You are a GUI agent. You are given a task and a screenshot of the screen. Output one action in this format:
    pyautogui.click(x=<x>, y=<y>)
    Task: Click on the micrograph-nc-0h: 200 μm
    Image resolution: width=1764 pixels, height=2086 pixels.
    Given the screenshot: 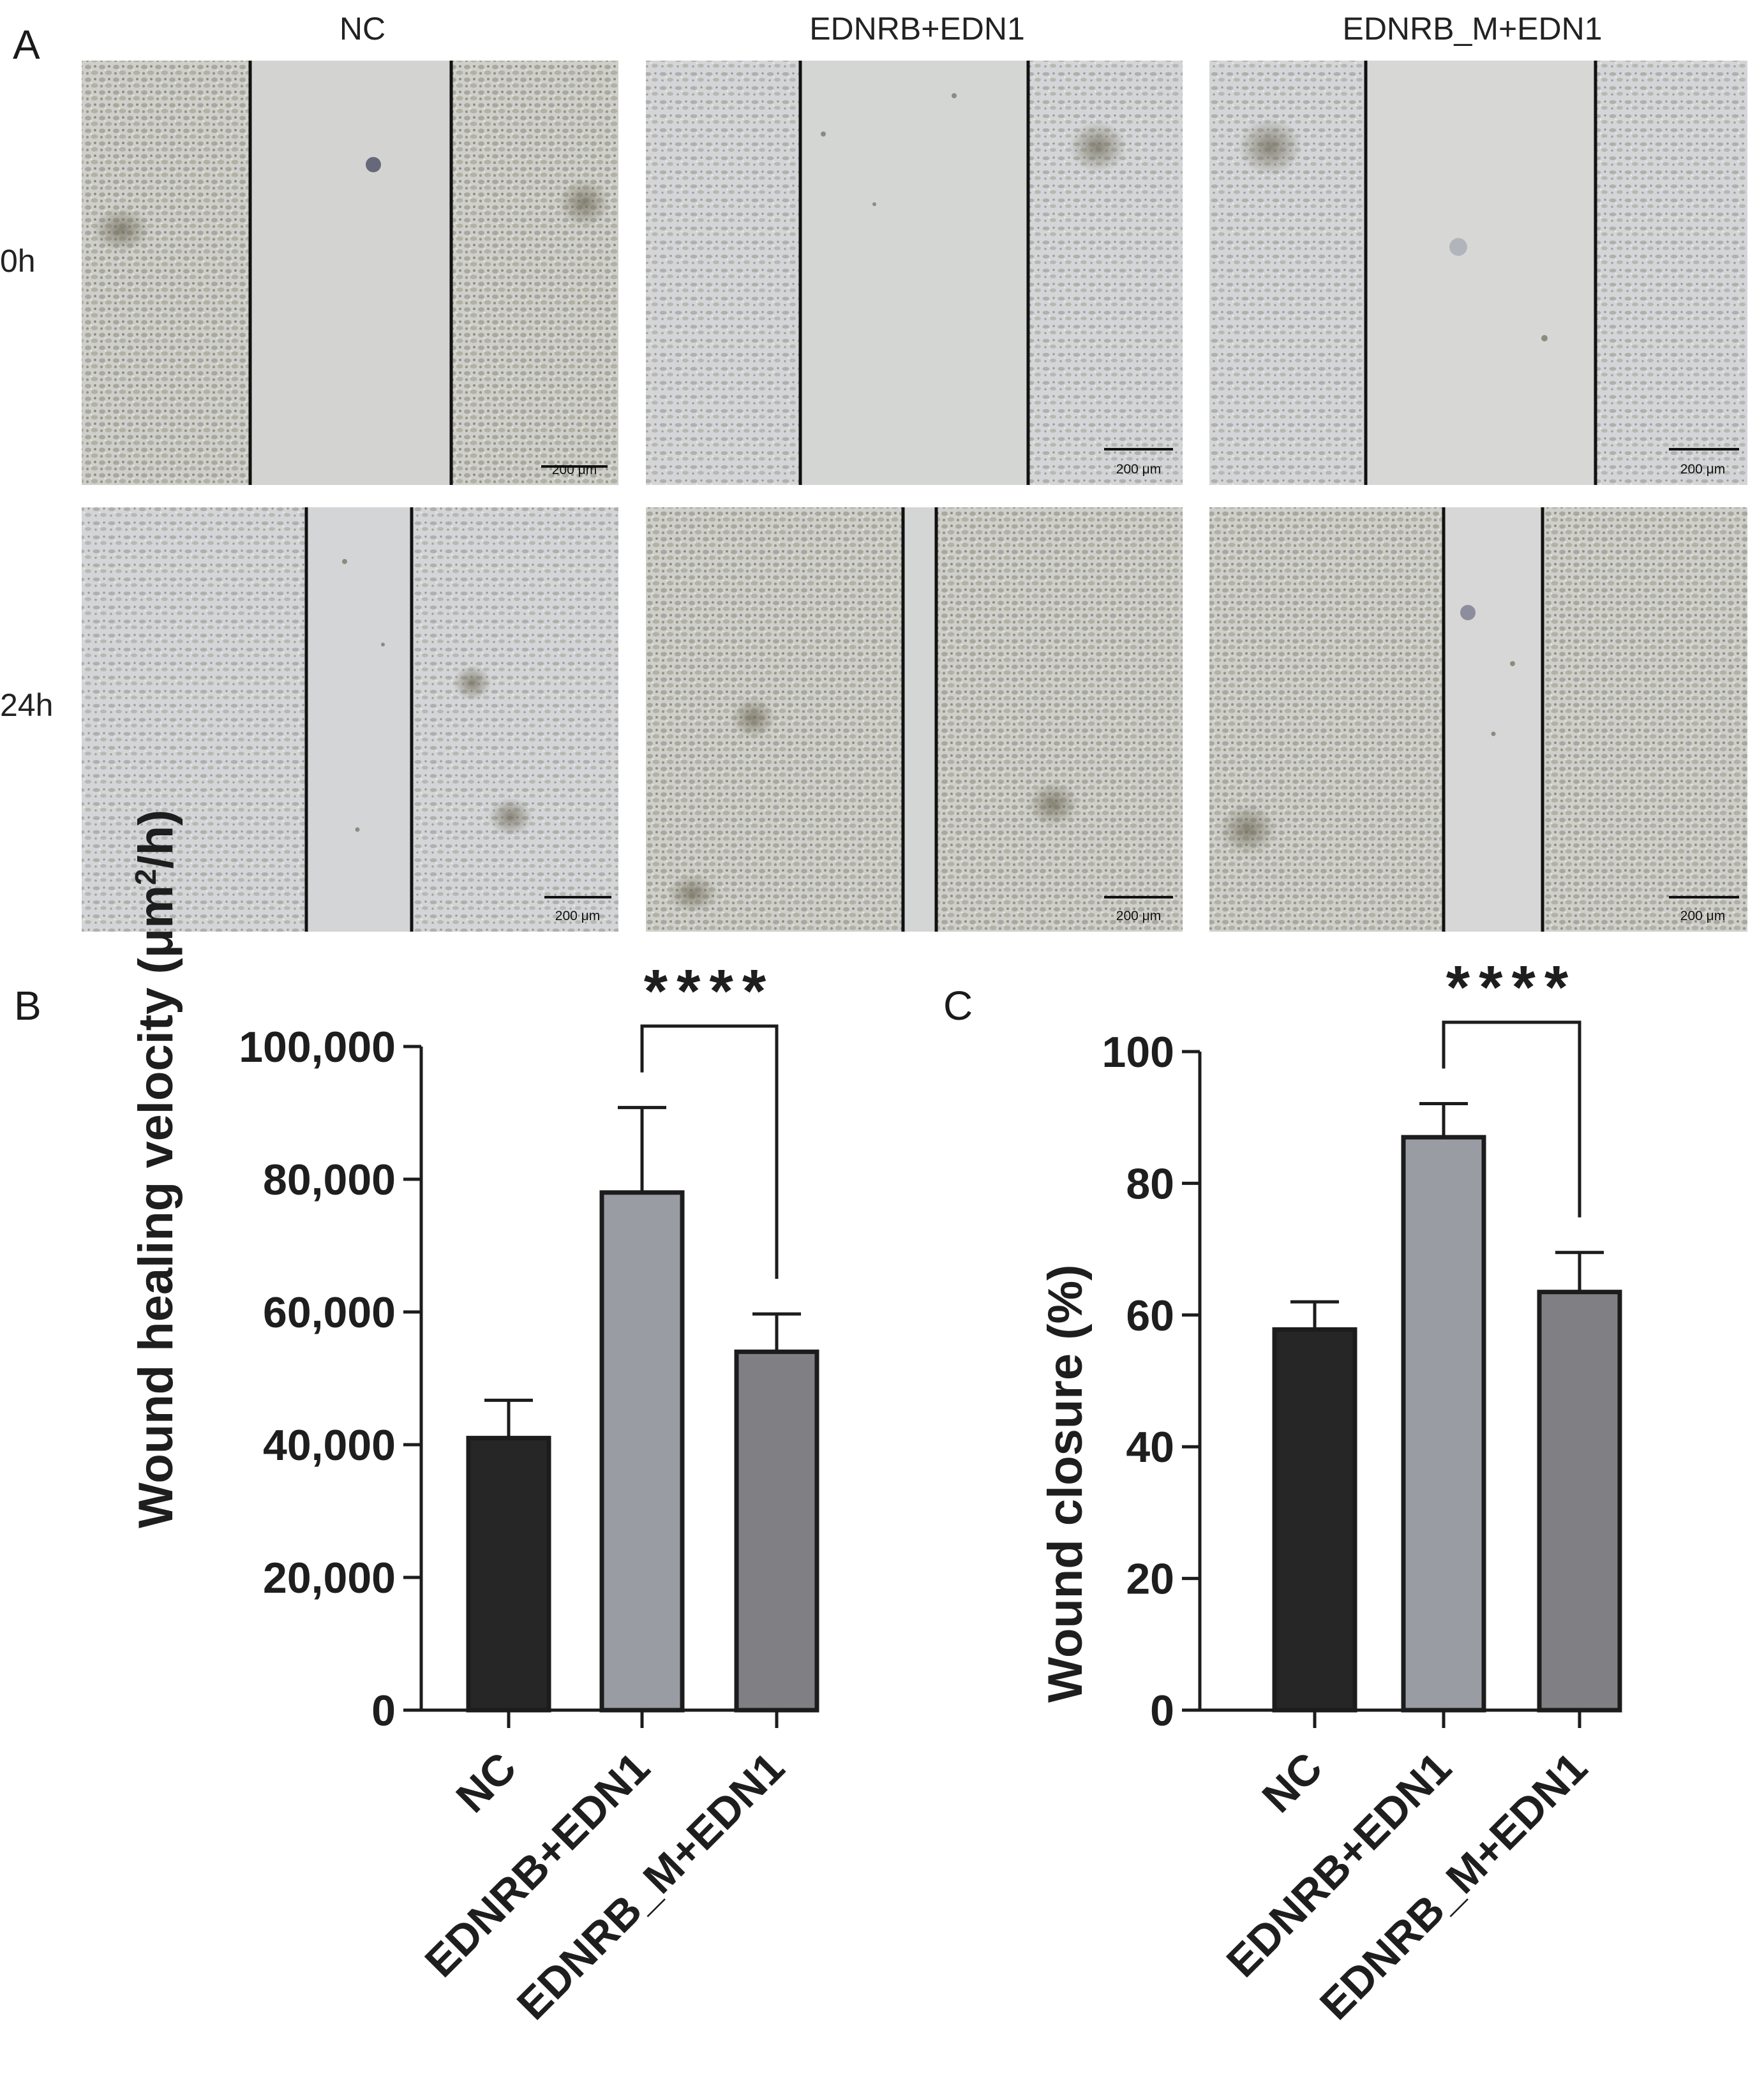 What is the action you would take?
    pyautogui.click(x=350, y=273)
    